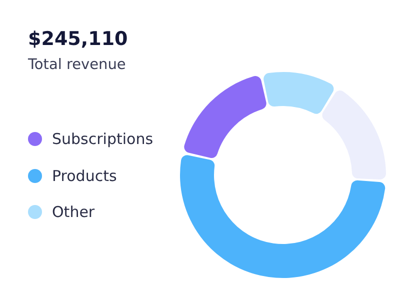 The width and height of the screenshot is (408, 301). Describe the element at coordinates (84, 175) in the screenshot. I see `legend-label: Products` at that location.